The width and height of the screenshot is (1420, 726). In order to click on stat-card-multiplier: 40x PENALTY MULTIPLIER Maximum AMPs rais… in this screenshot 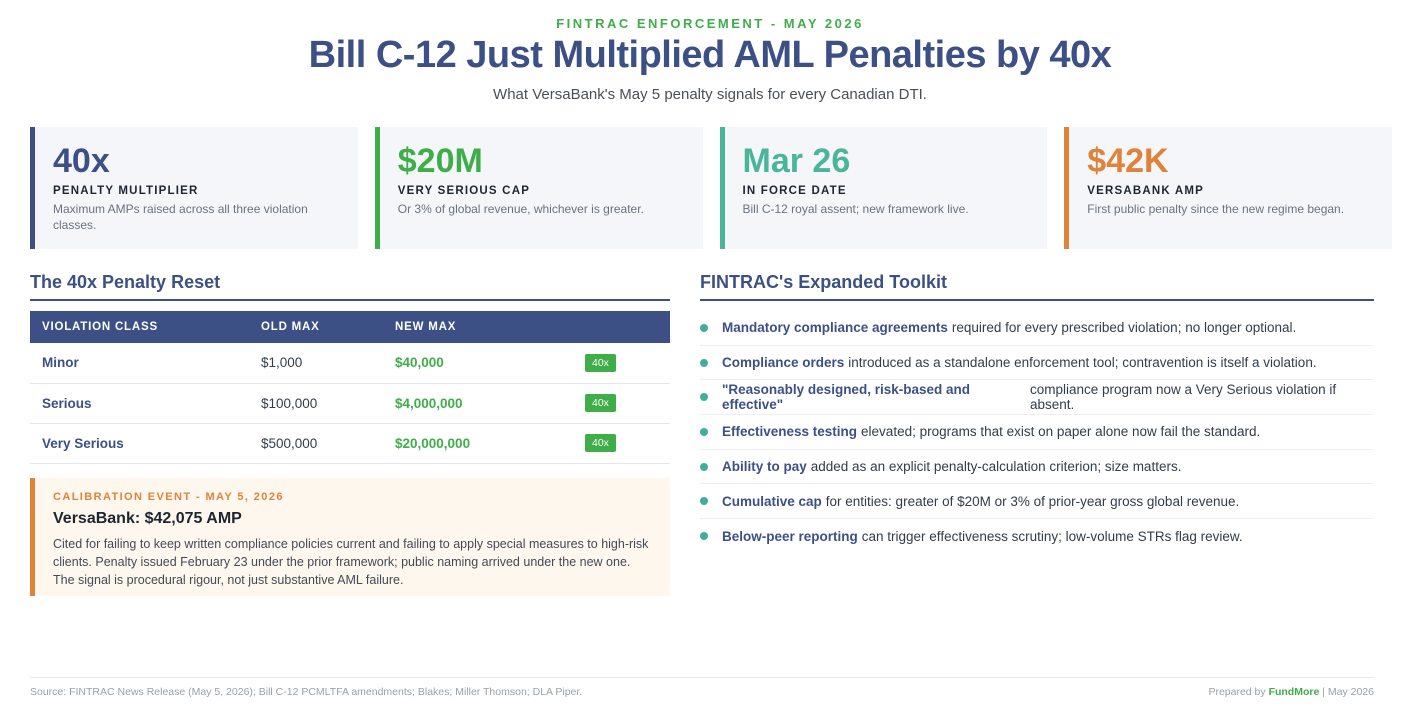, I will do `click(194, 188)`.